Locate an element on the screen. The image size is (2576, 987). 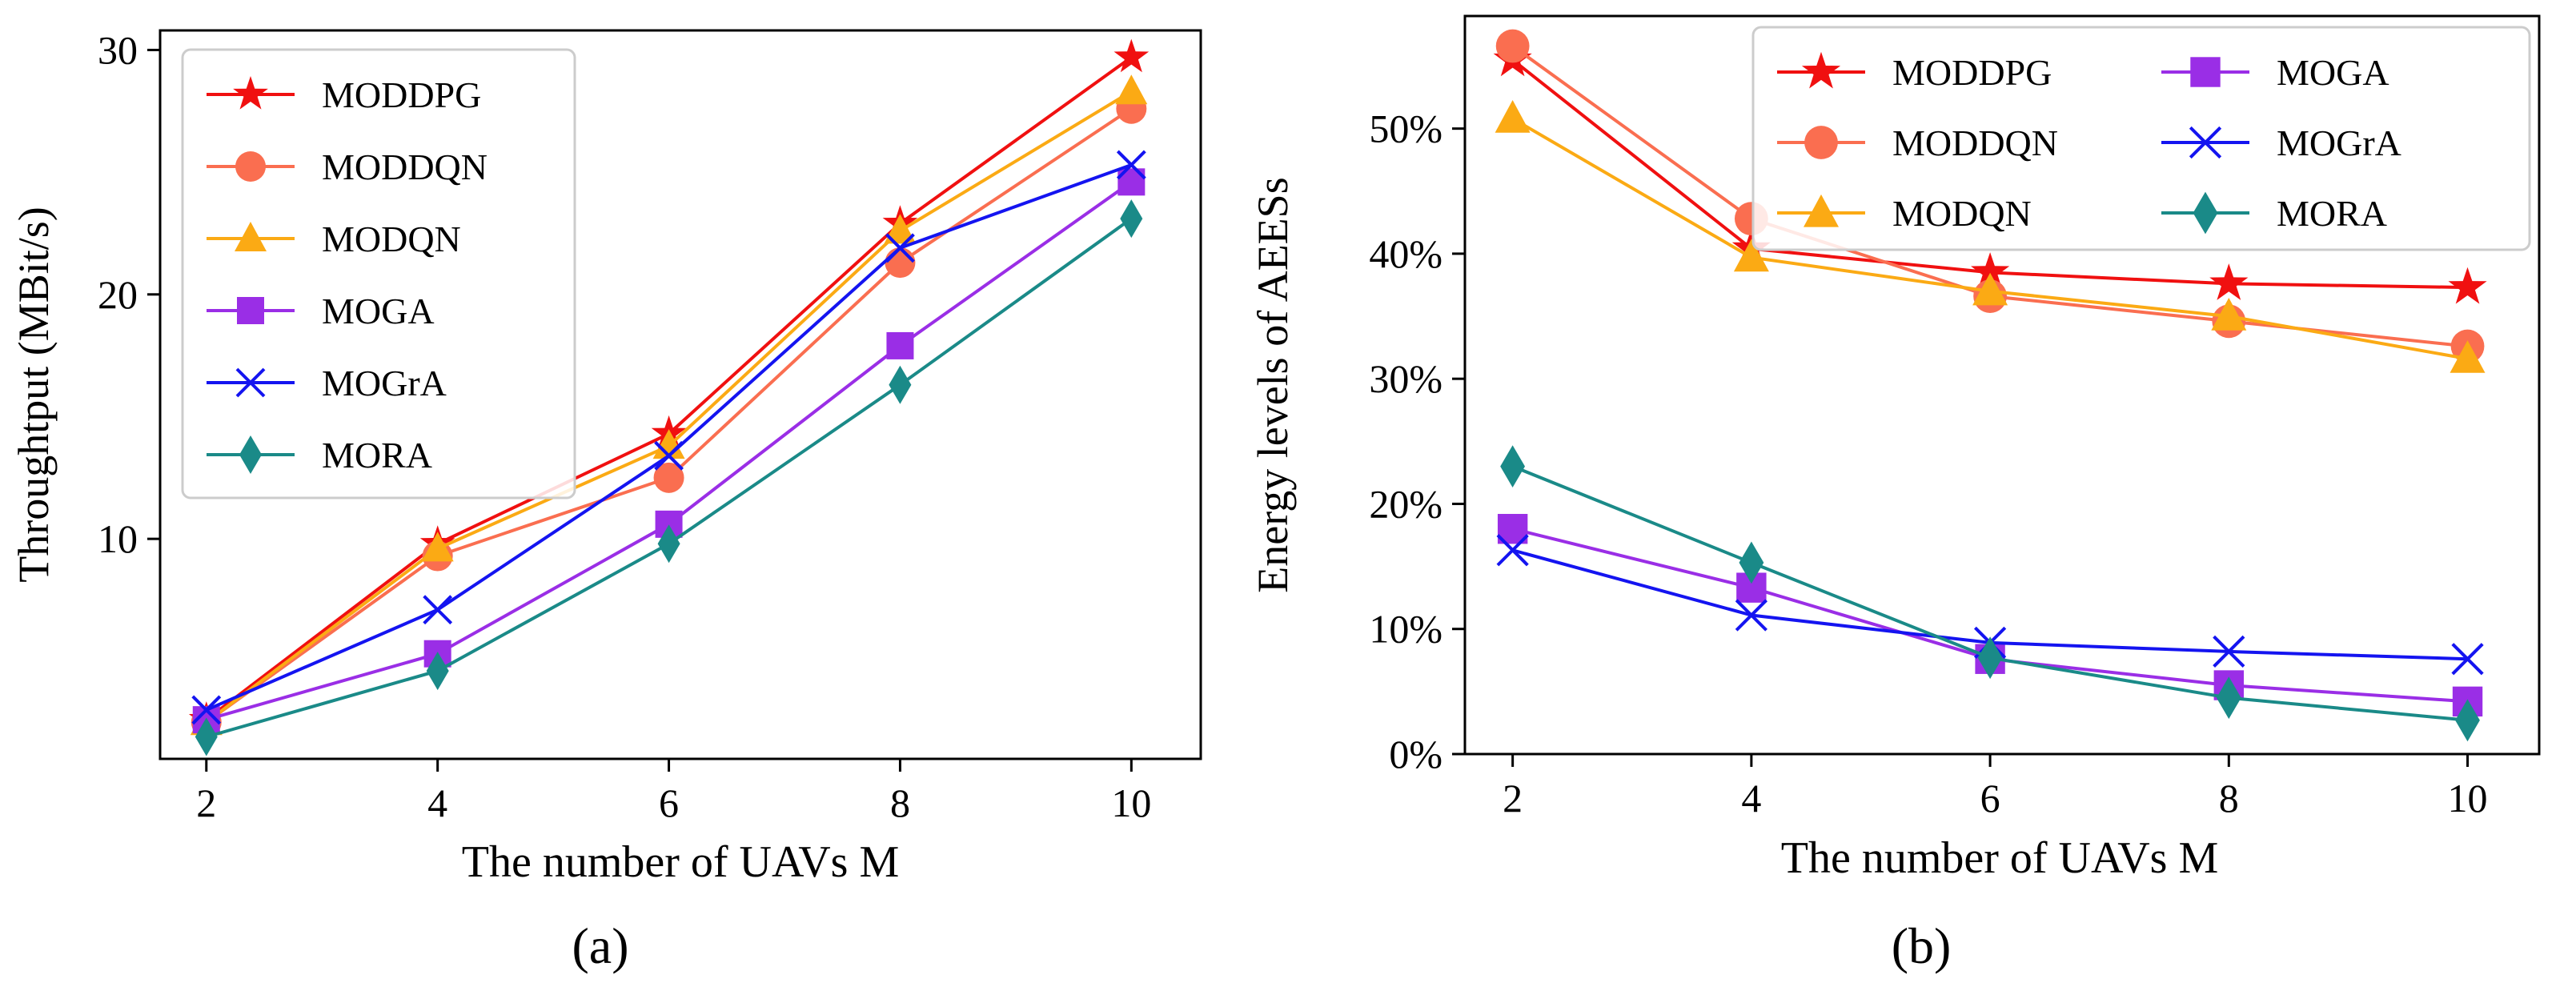
panel-b-legend-marker-mogra is located at coordinates (2206, 142).